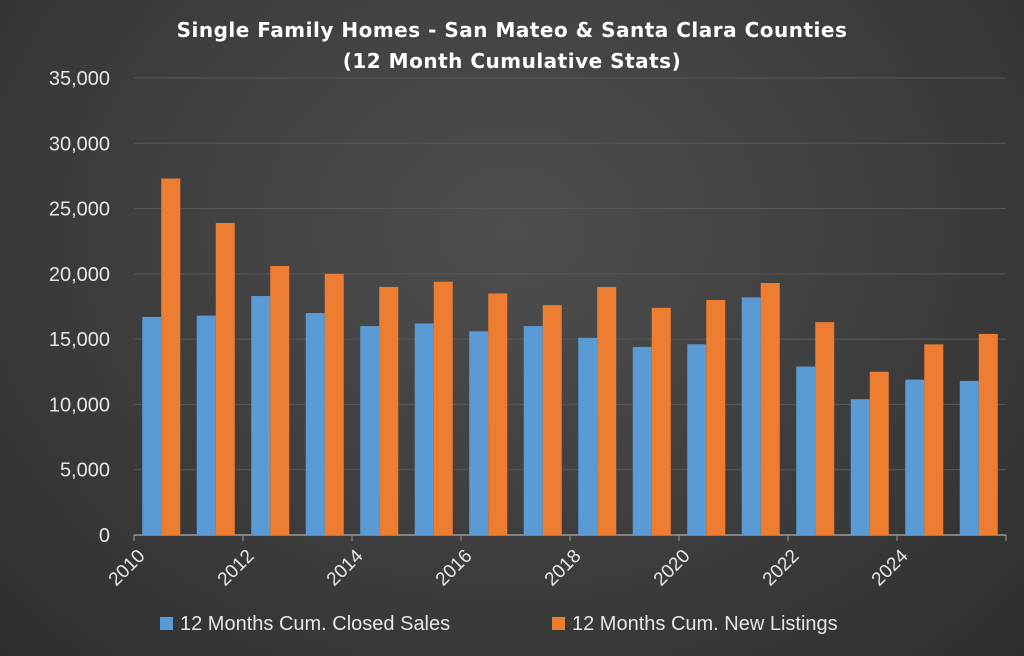 This screenshot has width=1024, height=656. I want to click on x-tick-label: 2012, so click(236, 568).